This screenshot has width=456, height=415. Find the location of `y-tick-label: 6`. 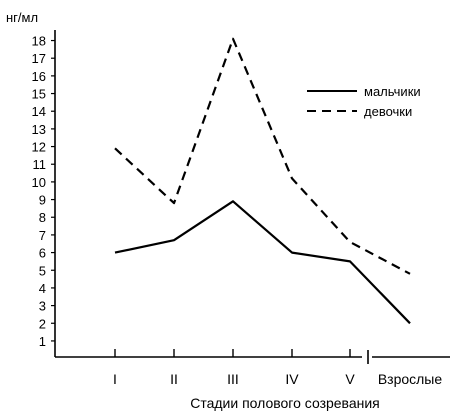

y-tick-label: 6 is located at coordinates (42, 253).